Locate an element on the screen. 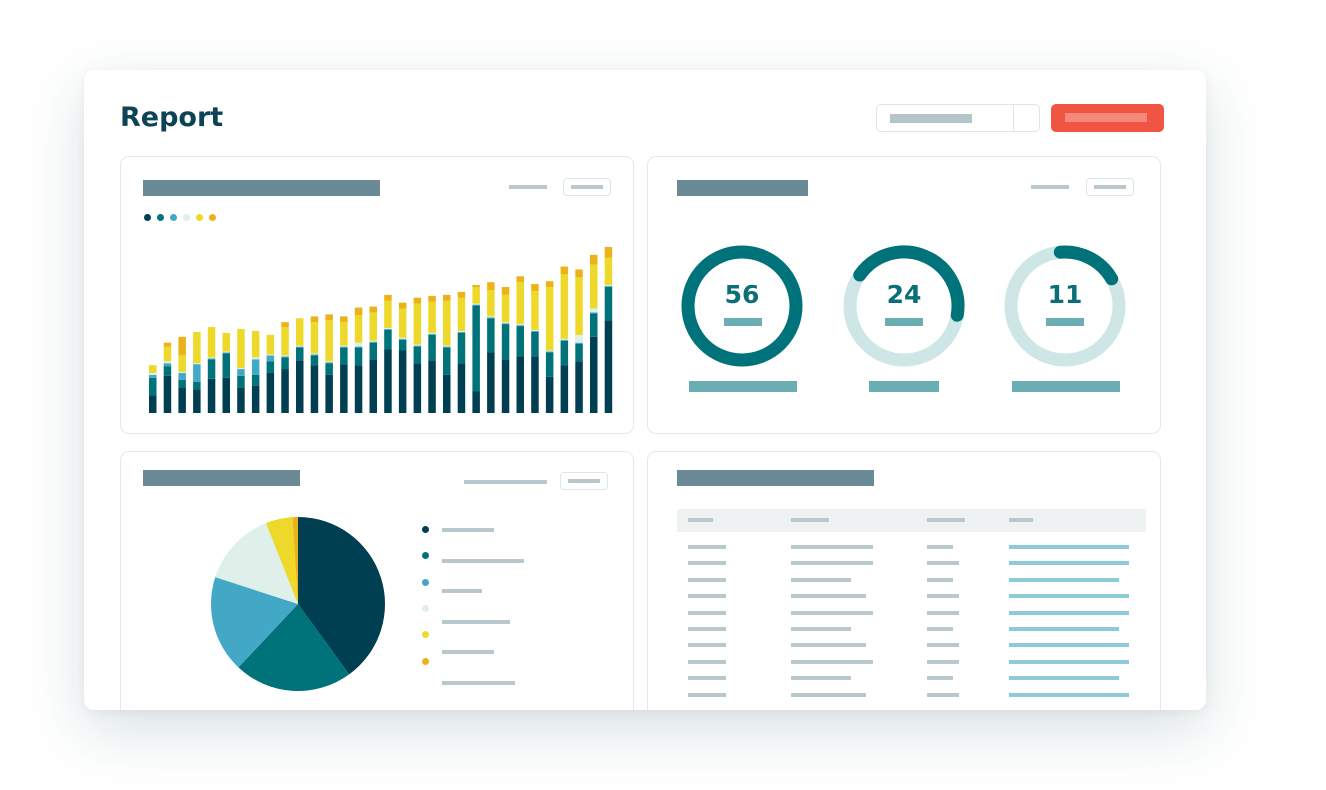 The image size is (1326, 790). button-label-placeholder is located at coordinates (1106, 117).